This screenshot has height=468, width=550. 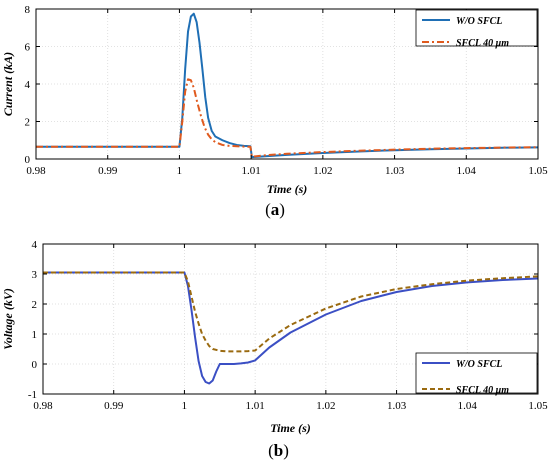 What do you see at coordinates (35, 275) in the screenshot?
I see `y-tick-label: 3` at bounding box center [35, 275].